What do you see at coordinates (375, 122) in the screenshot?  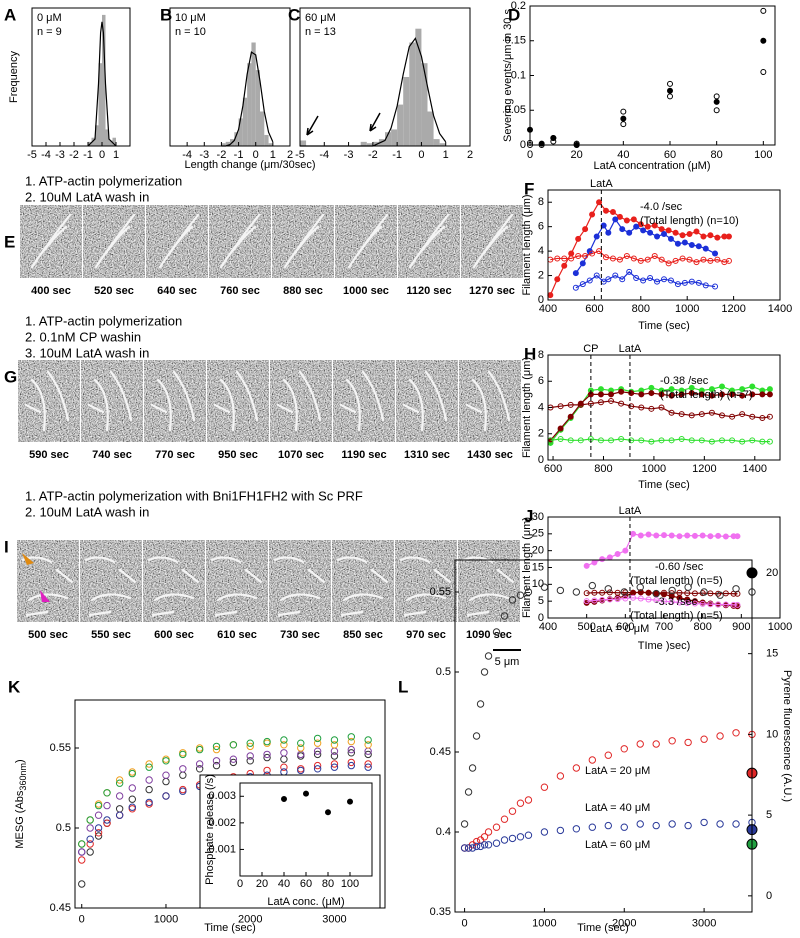 I see `arrow` at bounding box center [375, 122].